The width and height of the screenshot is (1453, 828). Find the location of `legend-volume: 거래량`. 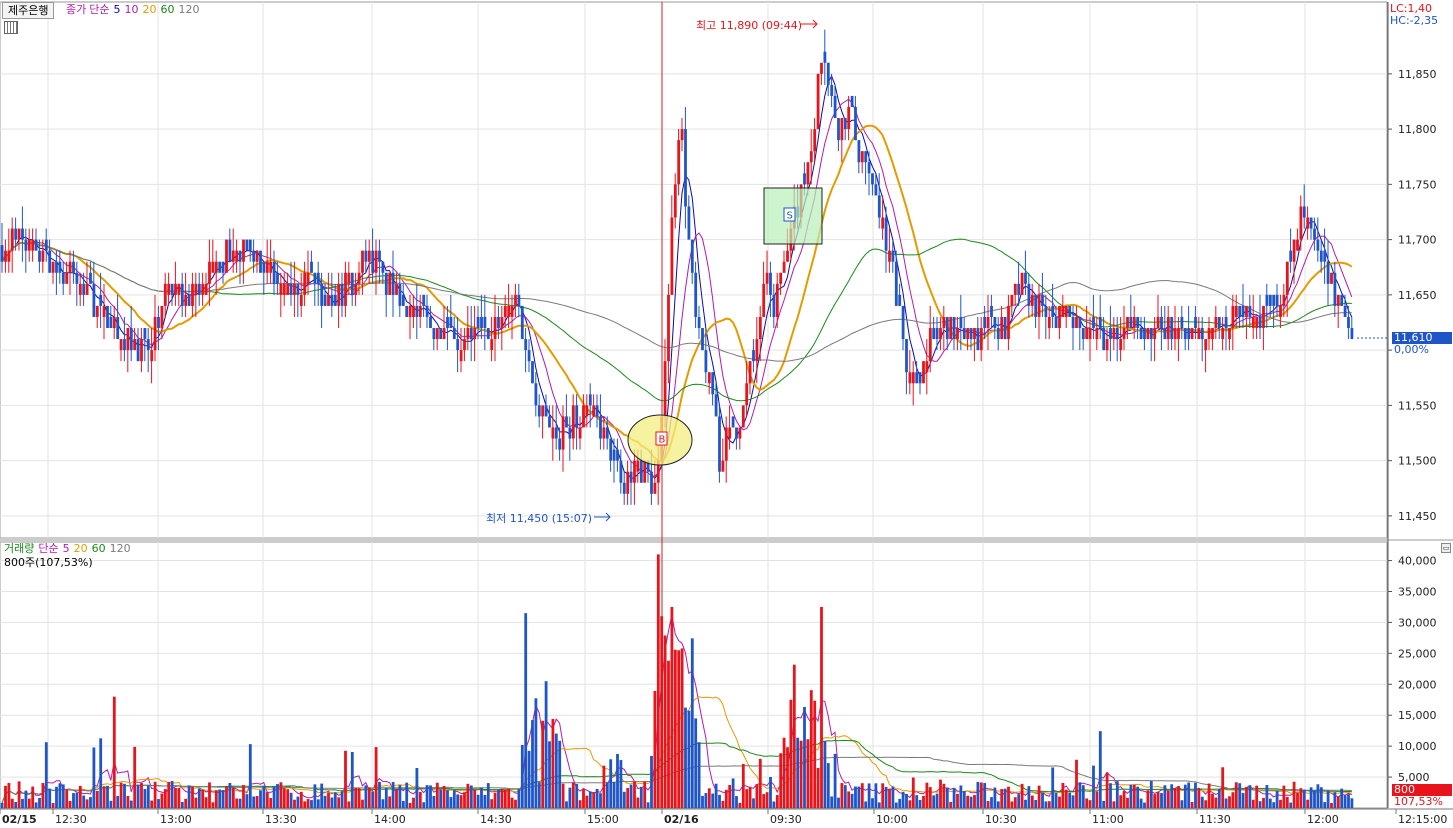

legend-volume: 거래량 is located at coordinates (19, 548).